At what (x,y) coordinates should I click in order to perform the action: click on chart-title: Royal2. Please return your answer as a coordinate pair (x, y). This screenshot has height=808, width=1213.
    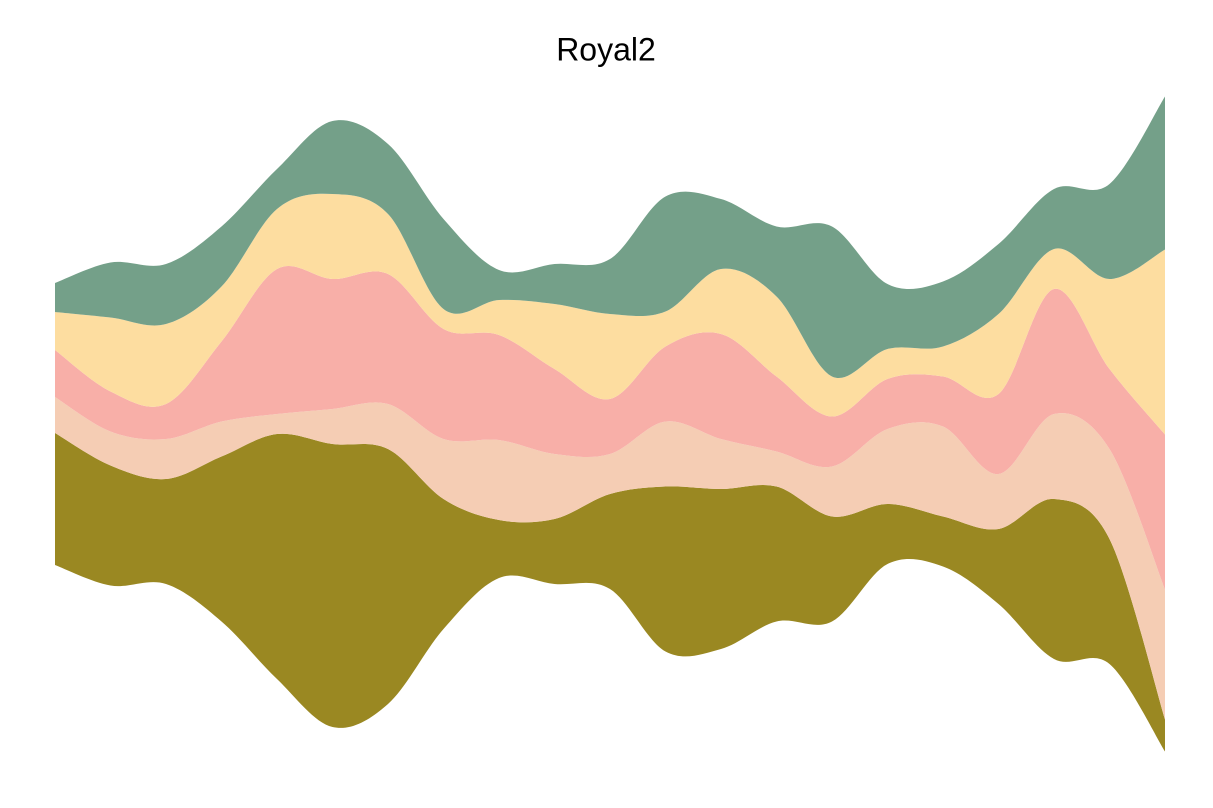
    Looking at the image, I should click on (606, 49).